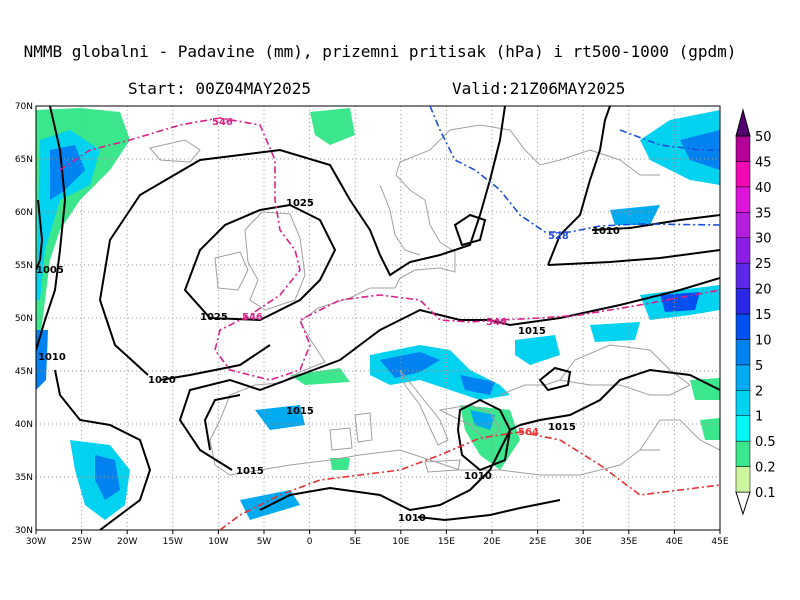 Image resolution: width=800 pixels, height=600 pixels. What do you see at coordinates (579, 186) in the screenshot?
I see `isobar-1015-north` at bounding box center [579, 186].